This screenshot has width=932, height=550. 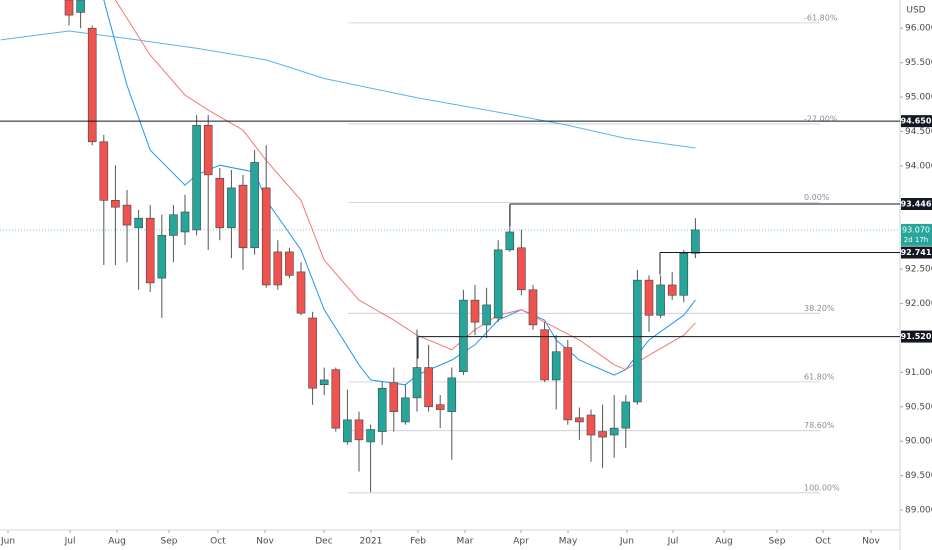 What do you see at coordinates (915, 11) in the screenshot?
I see `currency-label: USD` at bounding box center [915, 11].